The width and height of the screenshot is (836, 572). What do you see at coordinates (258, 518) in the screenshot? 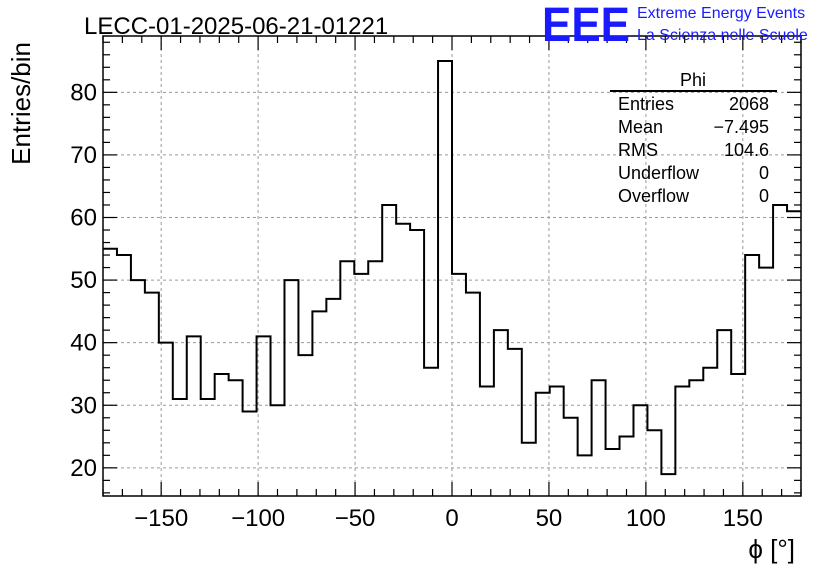
I see `x-tick-label-1: −100` at bounding box center [258, 518].